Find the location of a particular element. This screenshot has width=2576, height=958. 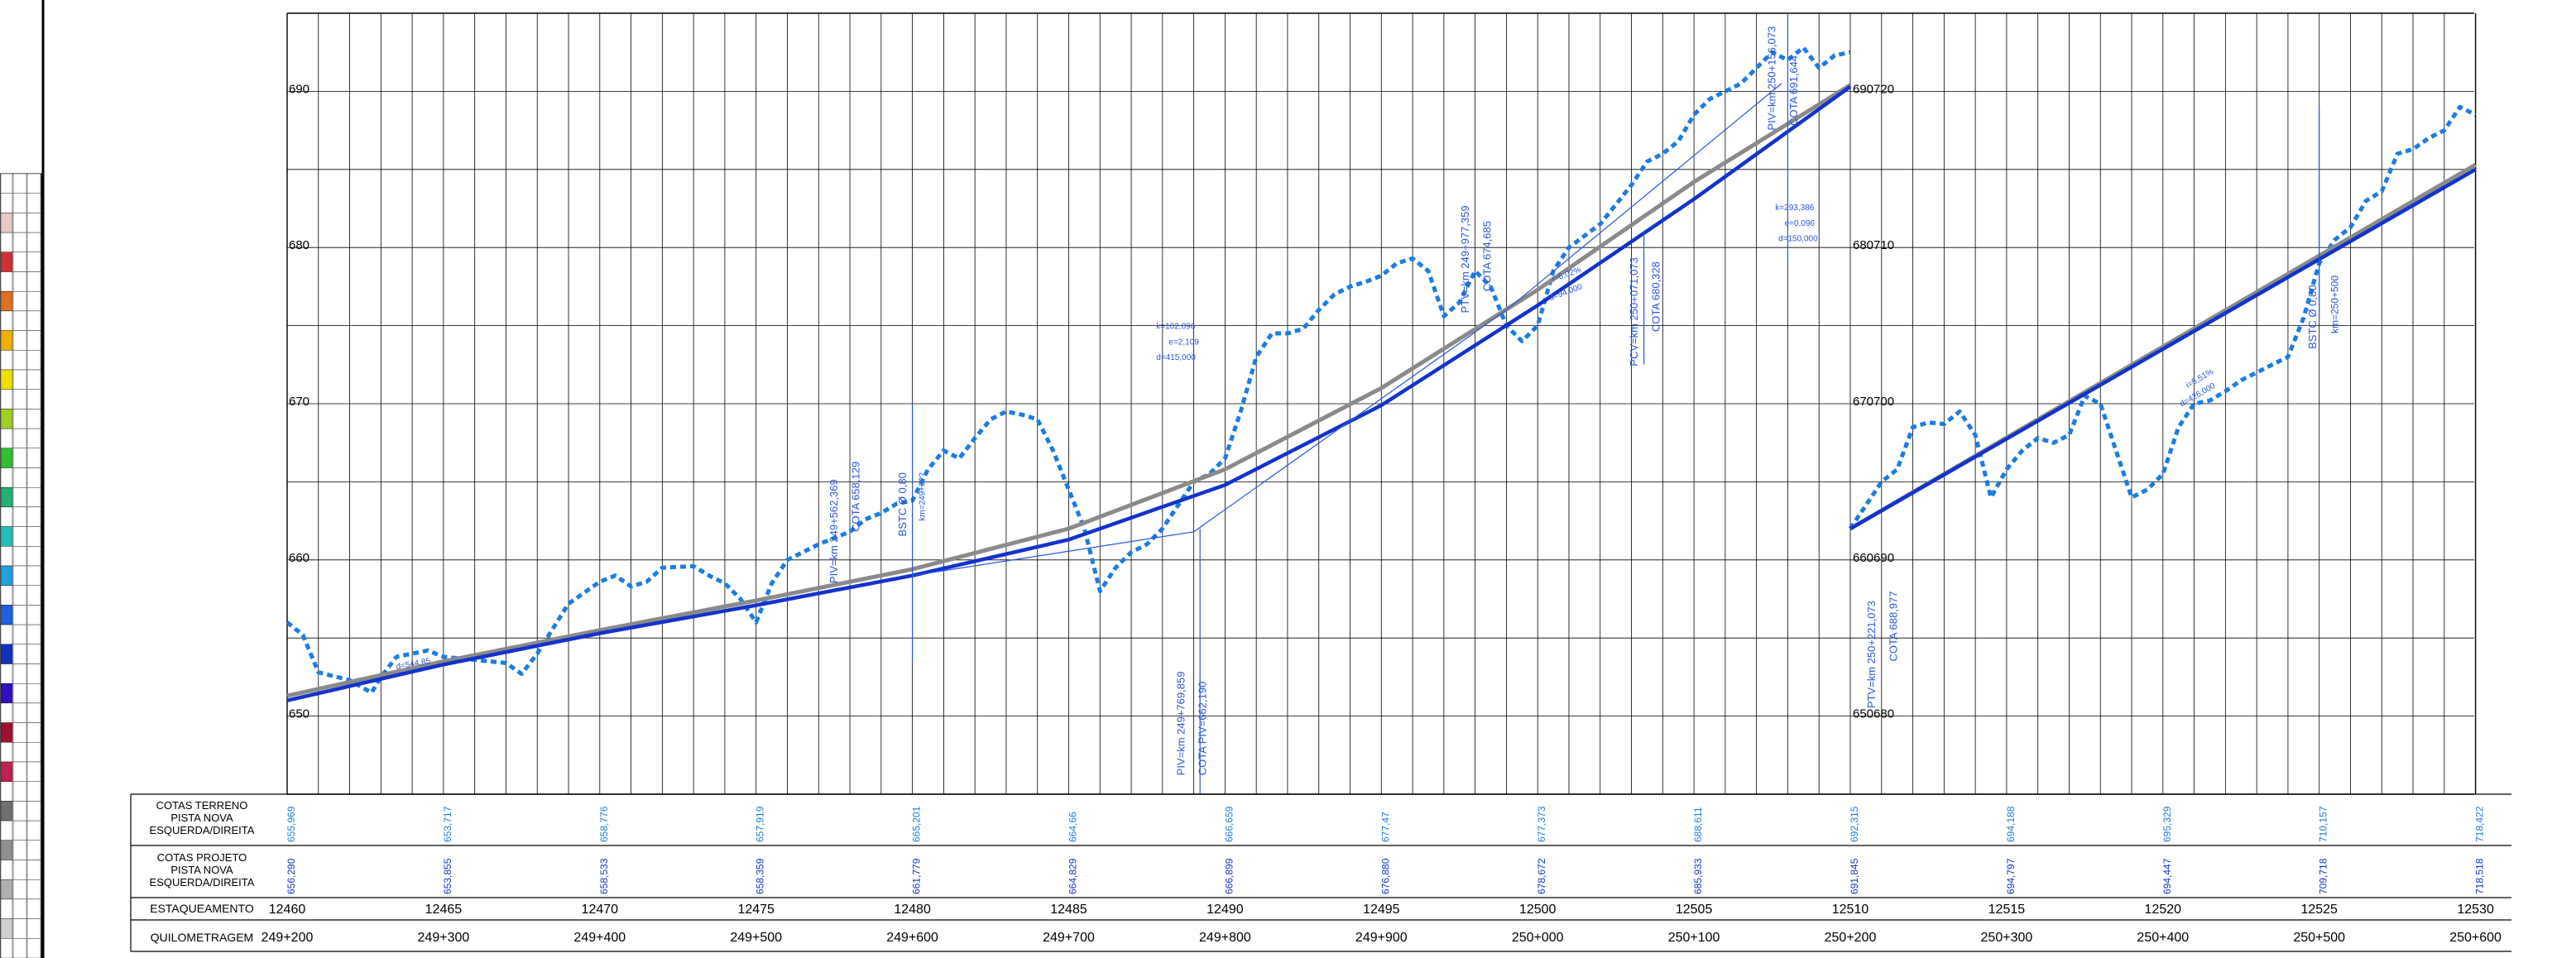

km-value: 250+400 is located at coordinates (2163, 938).